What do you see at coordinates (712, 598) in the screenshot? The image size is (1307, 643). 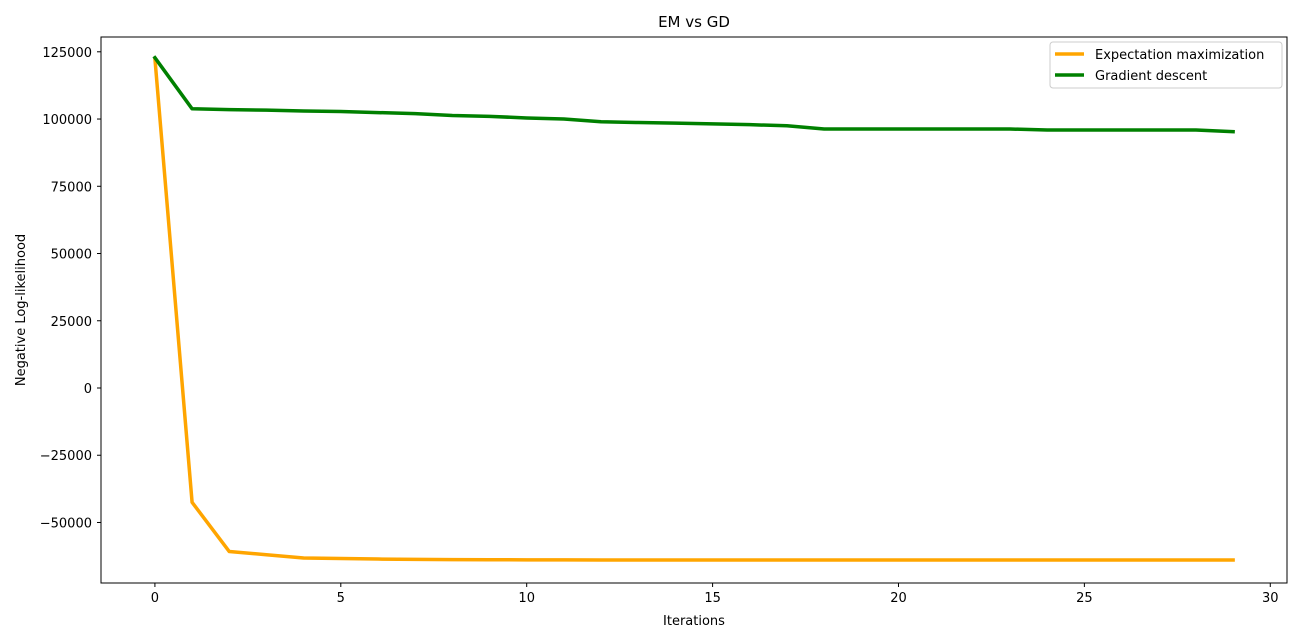 I see `x-tick-label: 15` at bounding box center [712, 598].